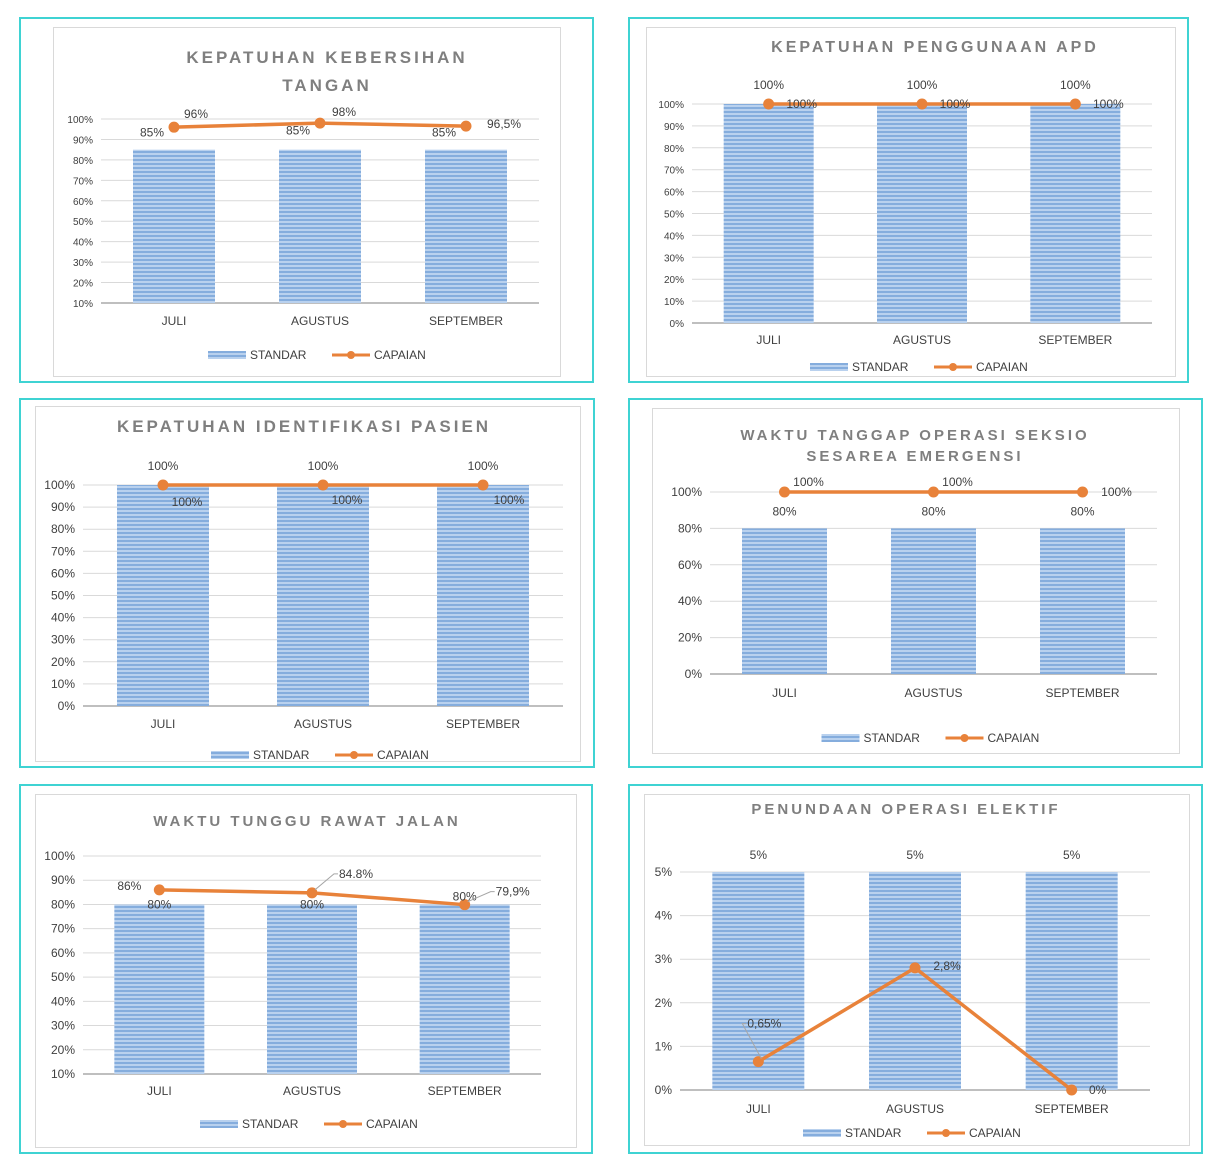  Describe the element at coordinates (935, 47) in the screenshot. I see `chart-title: KEPATUHAN PENGGUNAAN APD` at that location.